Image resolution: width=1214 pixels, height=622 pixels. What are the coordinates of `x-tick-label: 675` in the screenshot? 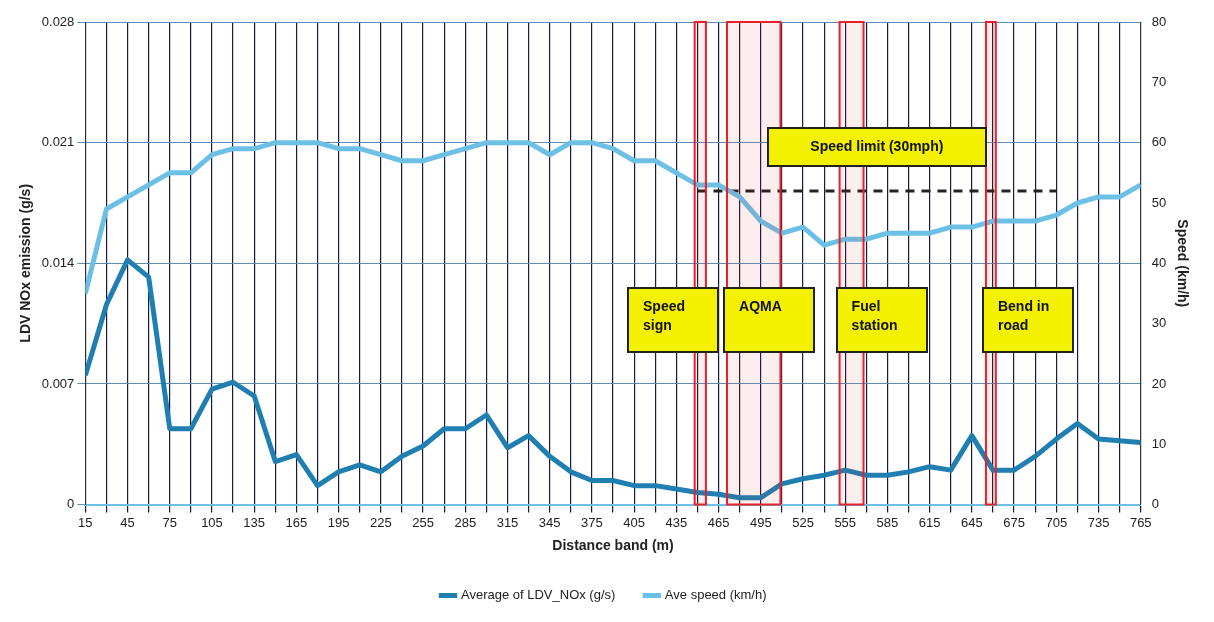 It's located at (1014, 522).